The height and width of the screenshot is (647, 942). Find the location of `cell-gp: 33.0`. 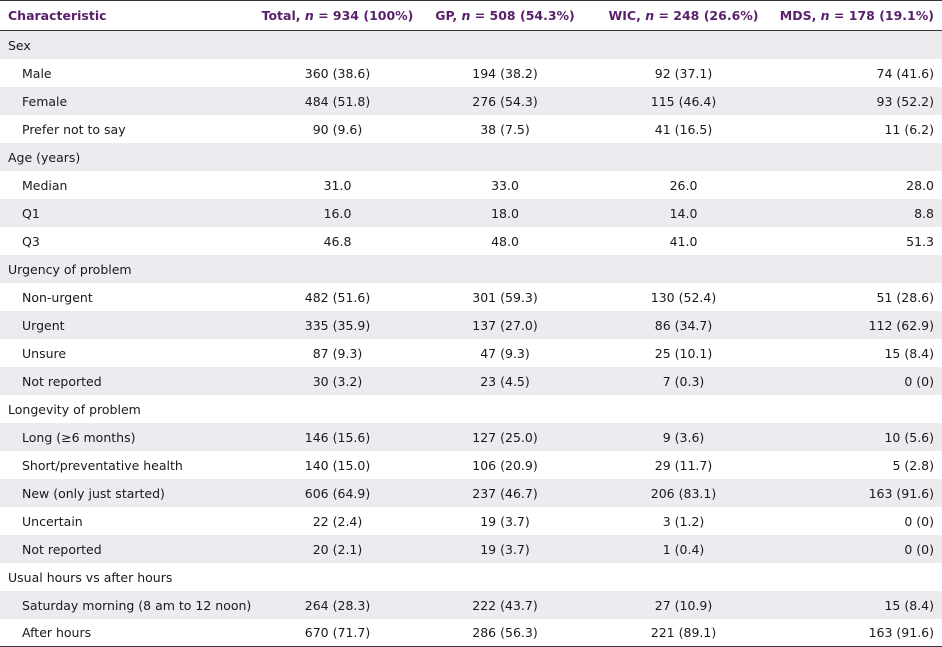

cell-gp: 33.0 is located at coordinates (505, 185).